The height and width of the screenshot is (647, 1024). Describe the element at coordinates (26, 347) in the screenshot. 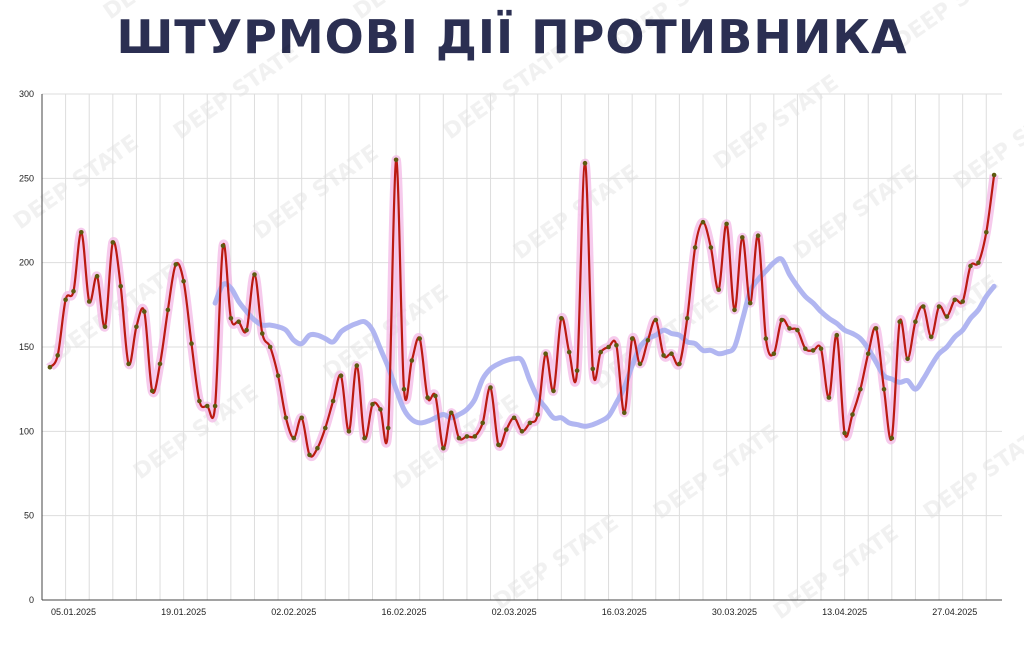

I see `y-tick-label: 150` at that location.